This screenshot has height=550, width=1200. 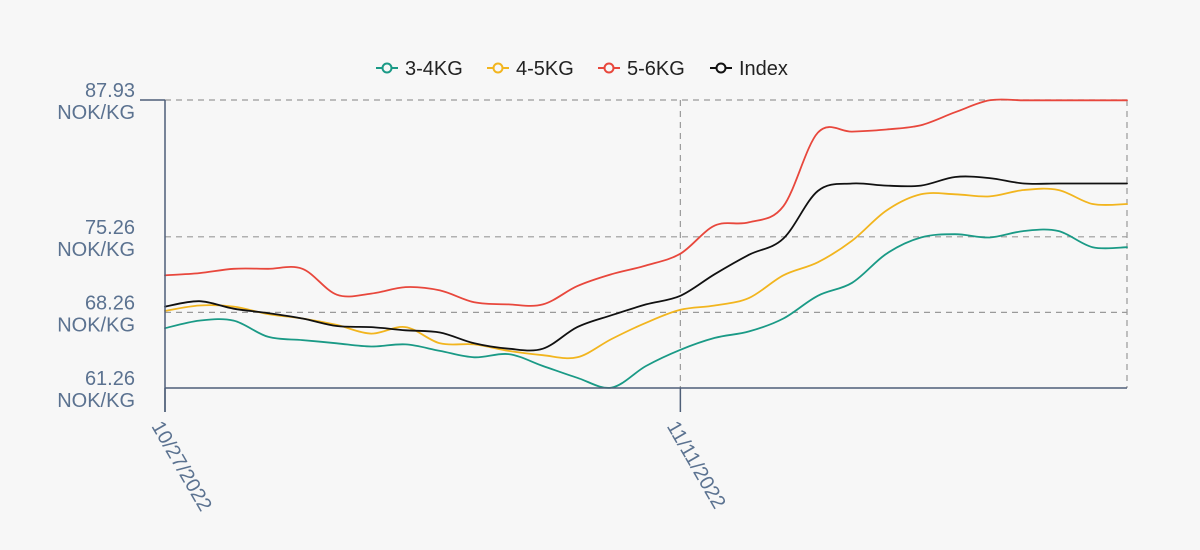 What do you see at coordinates (656, 69) in the screenshot?
I see `legend-label: 5-6KG` at bounding box center [656, 69].